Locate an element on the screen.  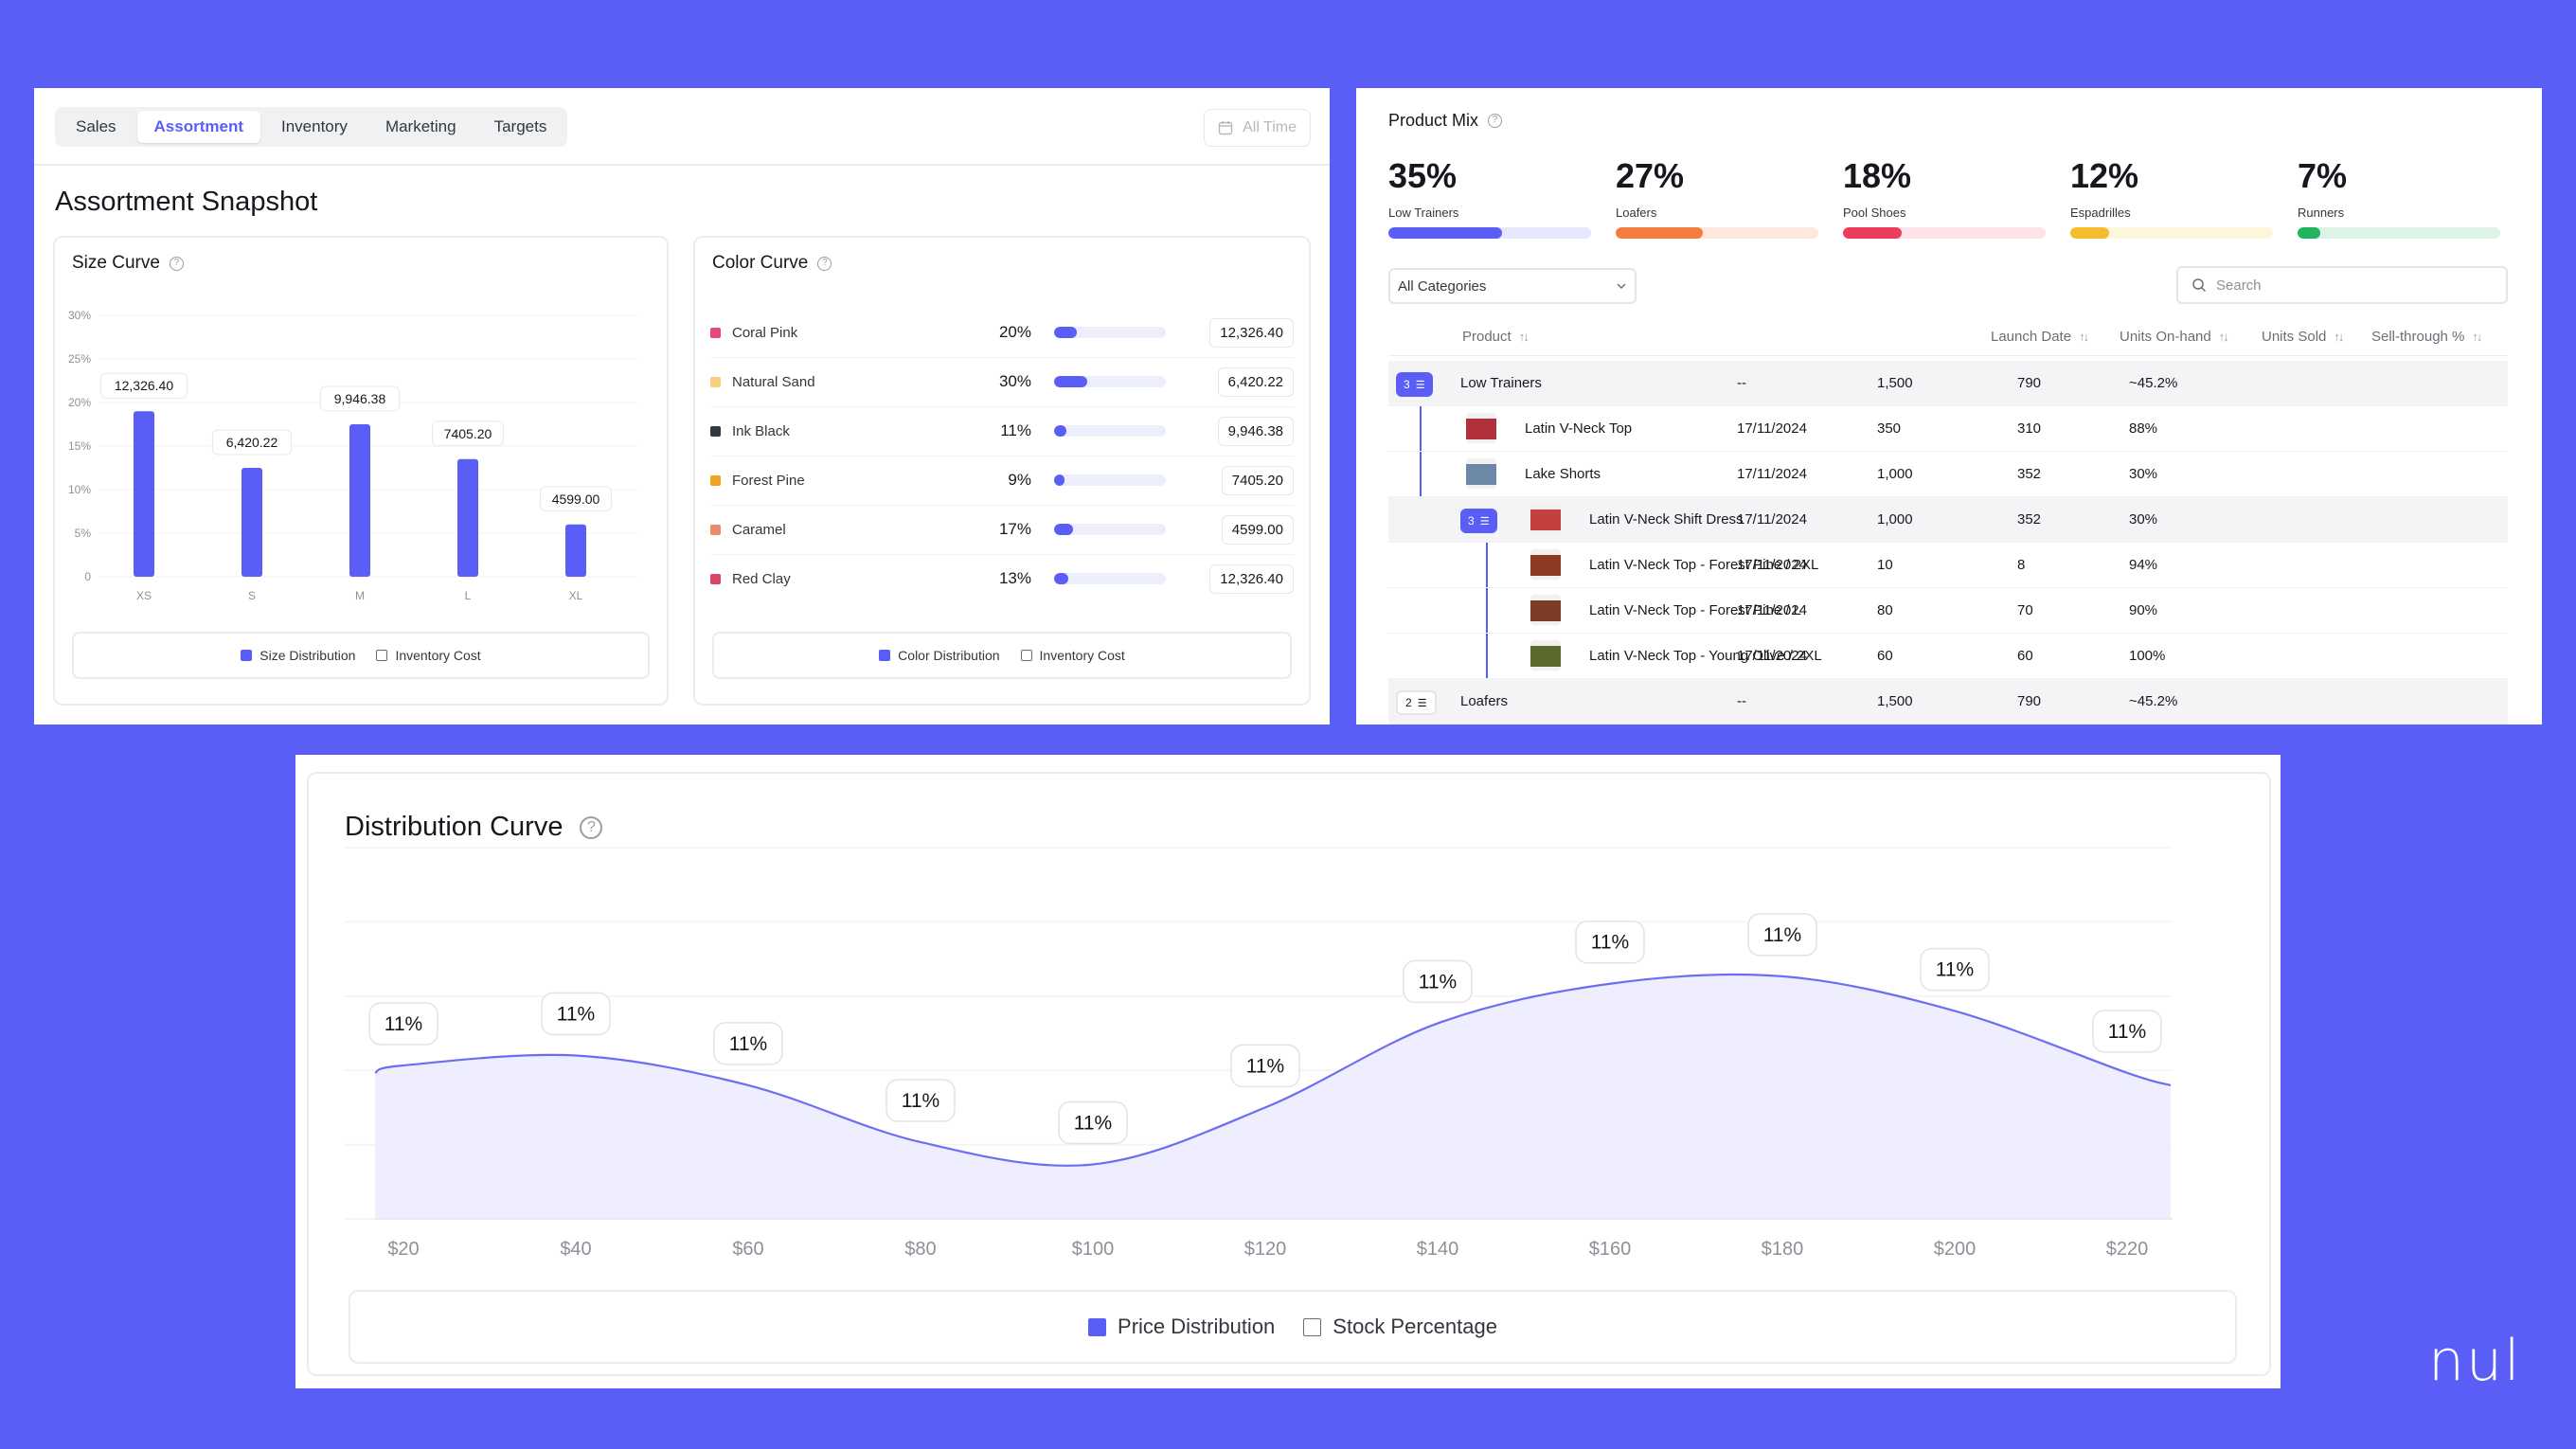
category-stat: 18% Pool Shoes is located at coordinates (1944, 197).